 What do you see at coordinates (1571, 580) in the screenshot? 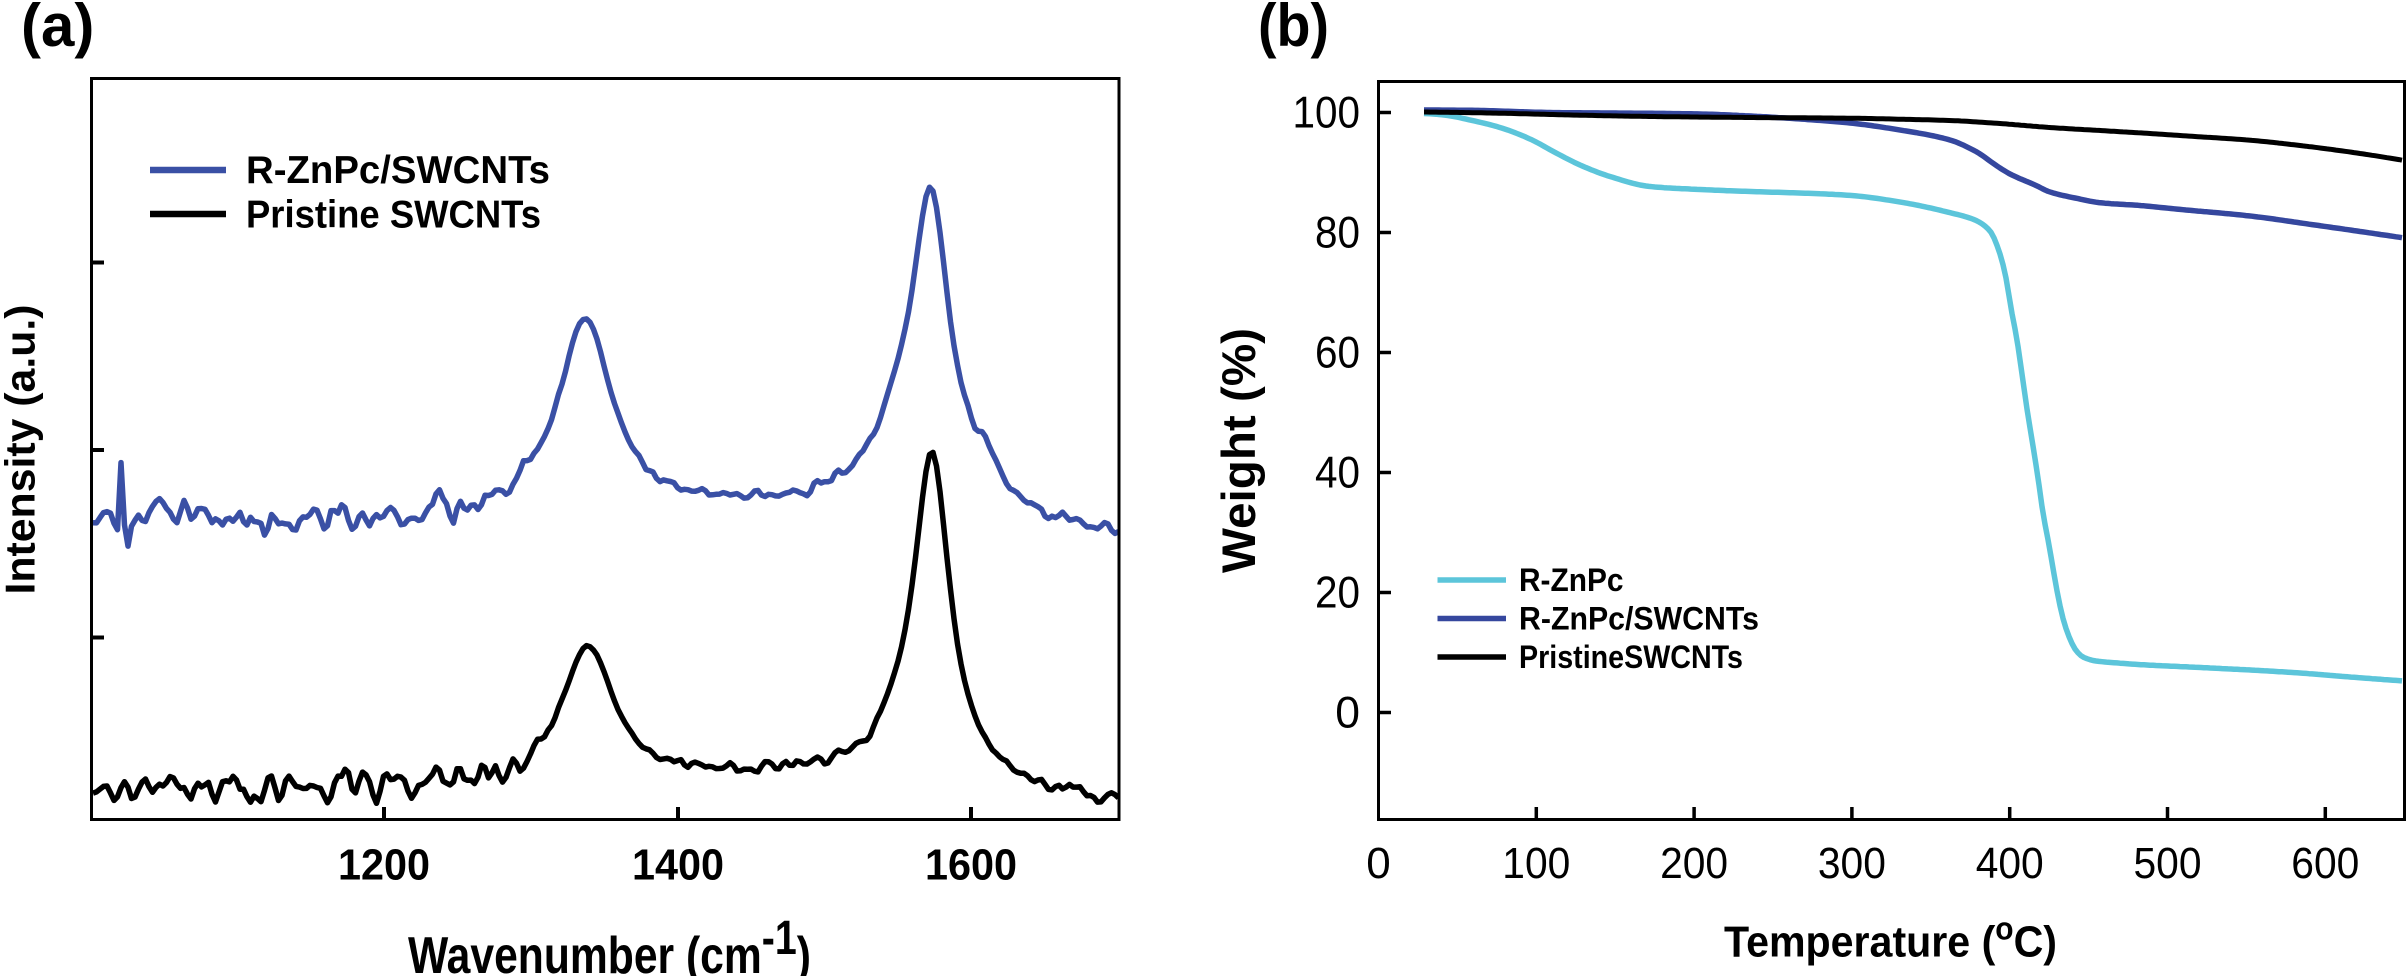
I see `svg-text: R-ZnPc` at bounding box center [1571, 580].